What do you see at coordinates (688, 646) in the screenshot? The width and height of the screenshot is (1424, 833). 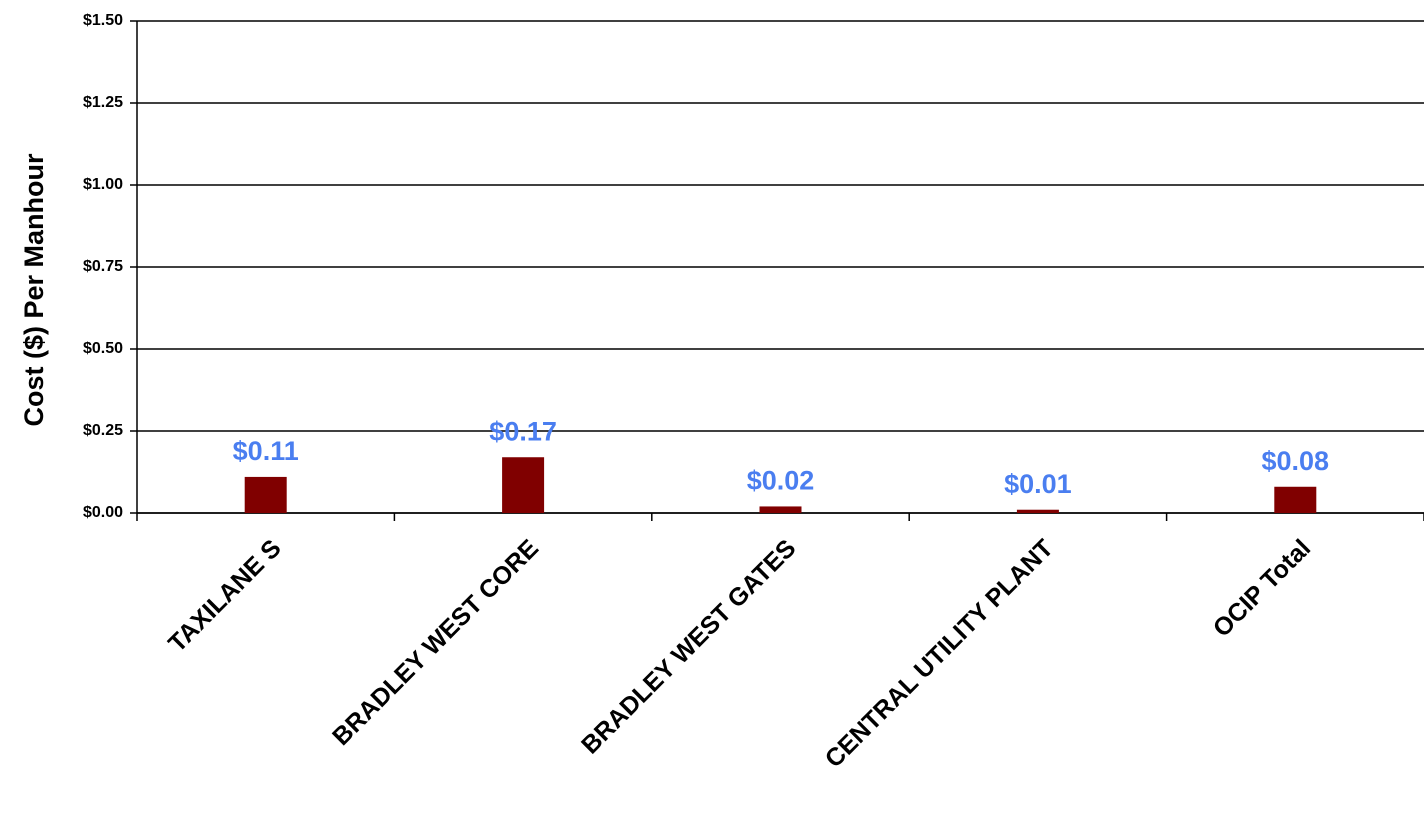 I see `x-tick-label: BRADLEY WEST GATES` at bounding box center [688, 646].